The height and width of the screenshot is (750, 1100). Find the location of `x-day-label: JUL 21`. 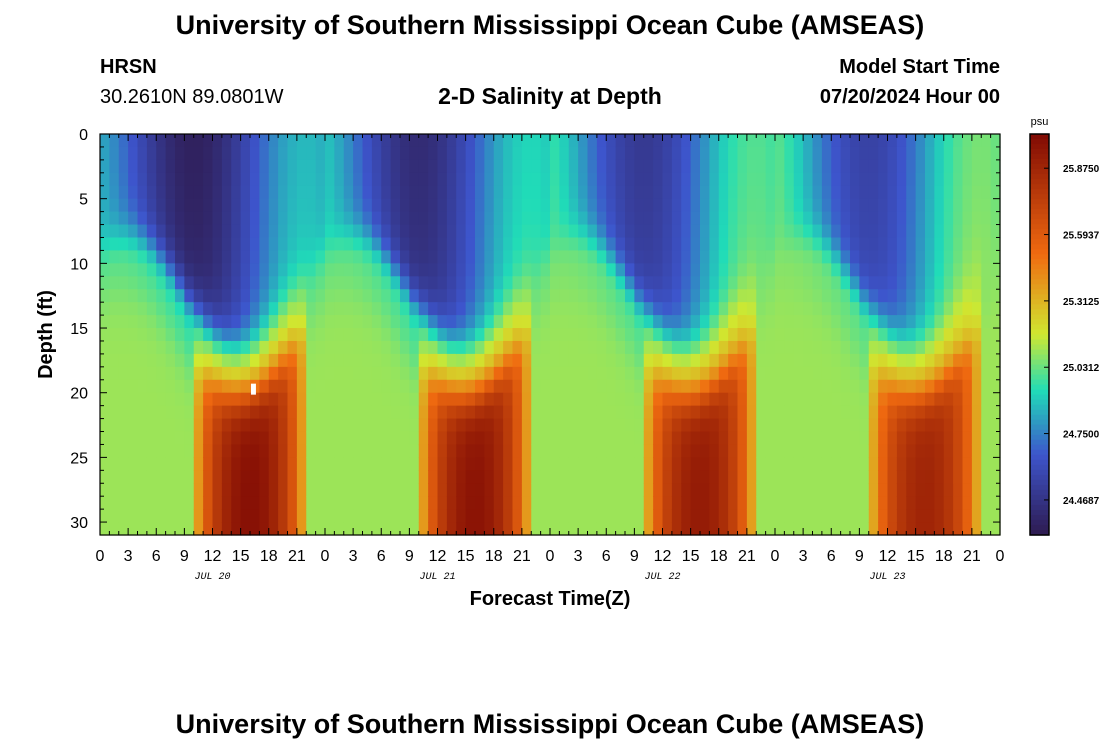

x-day-label: JUL 21 is located at coordinates (437, 577).